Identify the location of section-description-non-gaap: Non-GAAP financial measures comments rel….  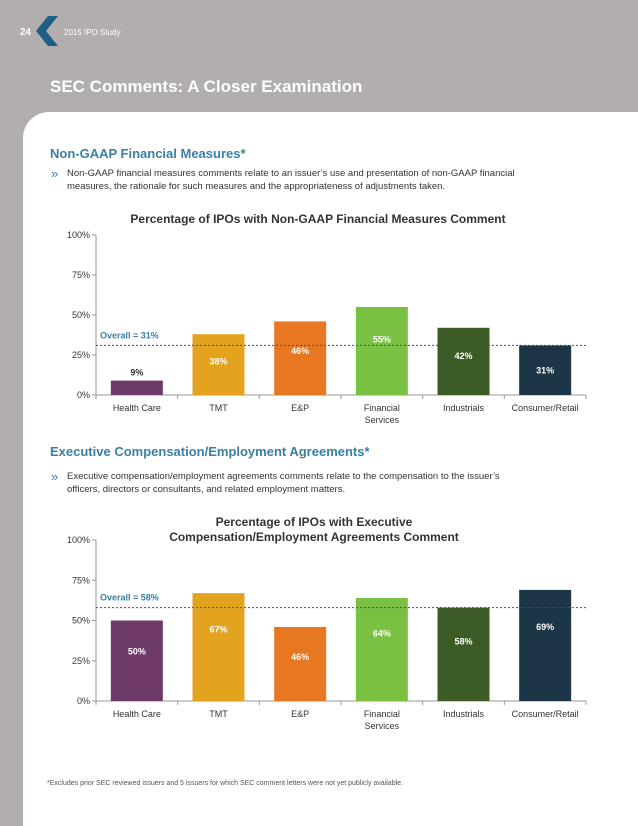
(317, 180).